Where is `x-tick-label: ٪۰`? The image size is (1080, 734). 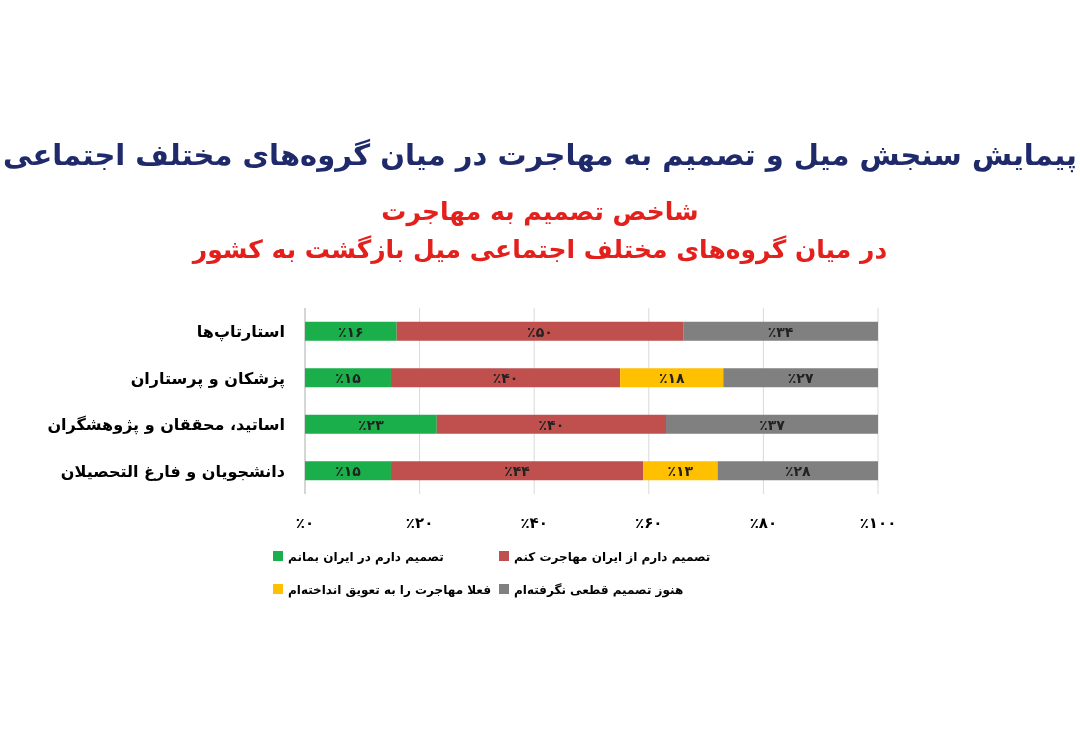
x-tick-label: ٪۰ is located at coordinates (305, 523).